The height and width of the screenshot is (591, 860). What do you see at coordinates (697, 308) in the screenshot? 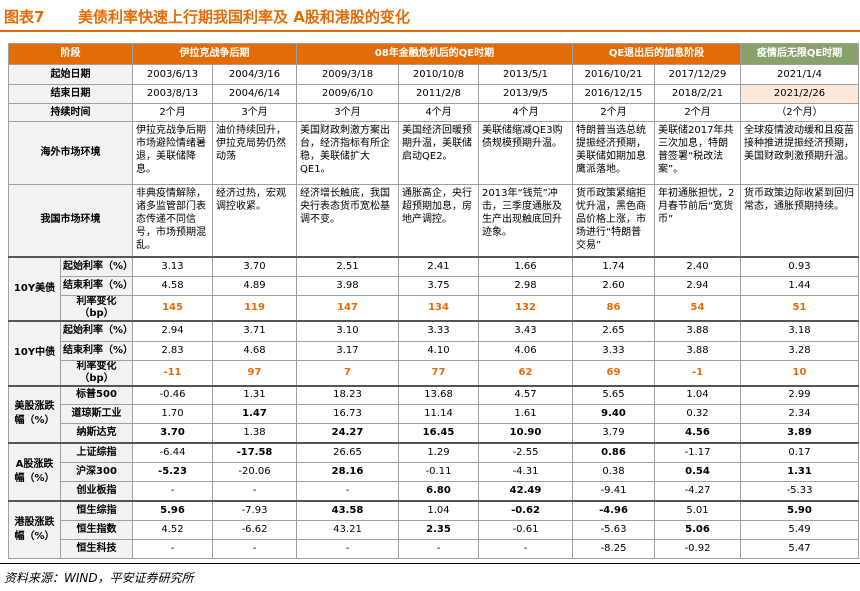
I see `us10y-value-cell: 54` at bounding box center [697, 308].